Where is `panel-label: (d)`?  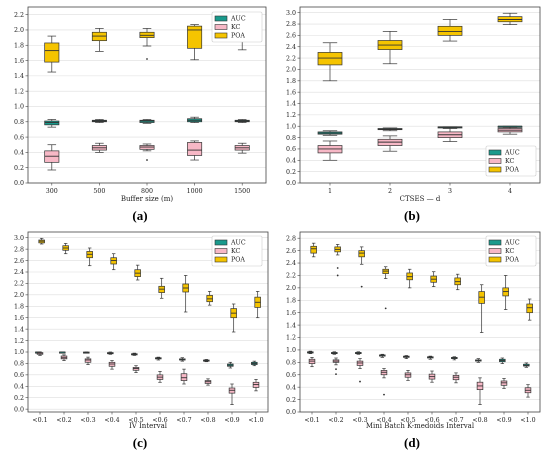 panel-label: (d) is located at coordinates (412, 442).